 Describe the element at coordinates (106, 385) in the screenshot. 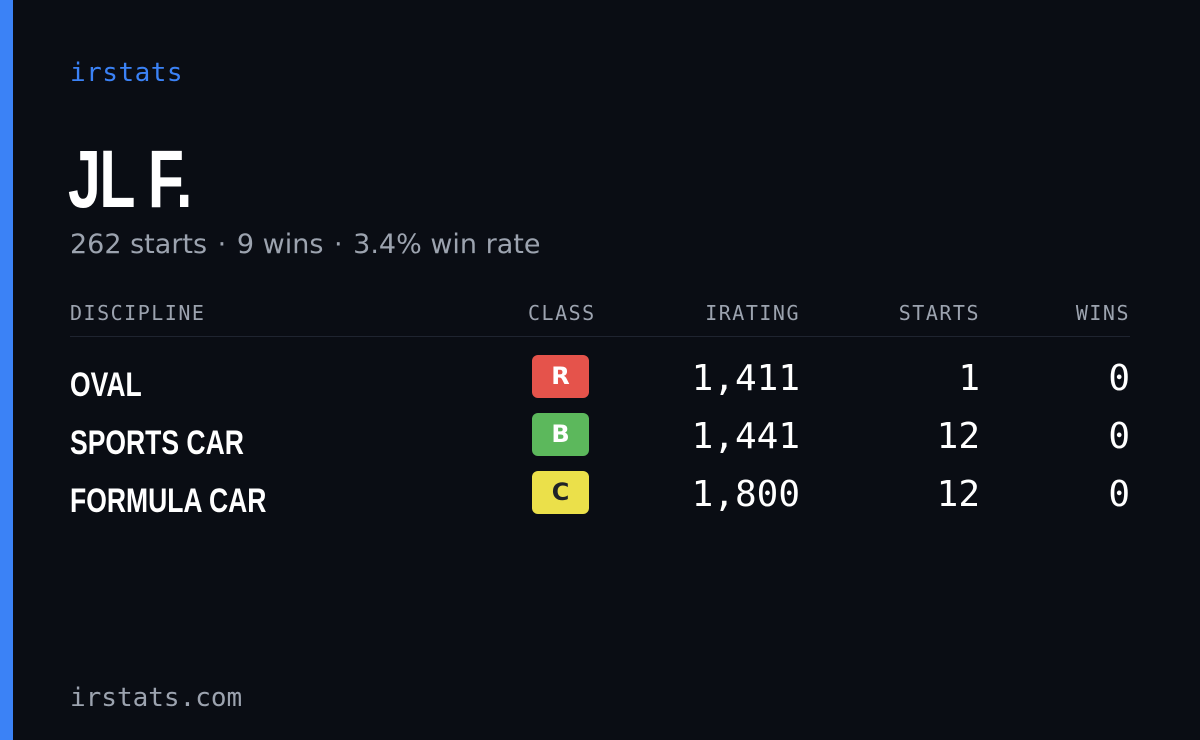

I see `discipline-cell: OVAL` at that location.